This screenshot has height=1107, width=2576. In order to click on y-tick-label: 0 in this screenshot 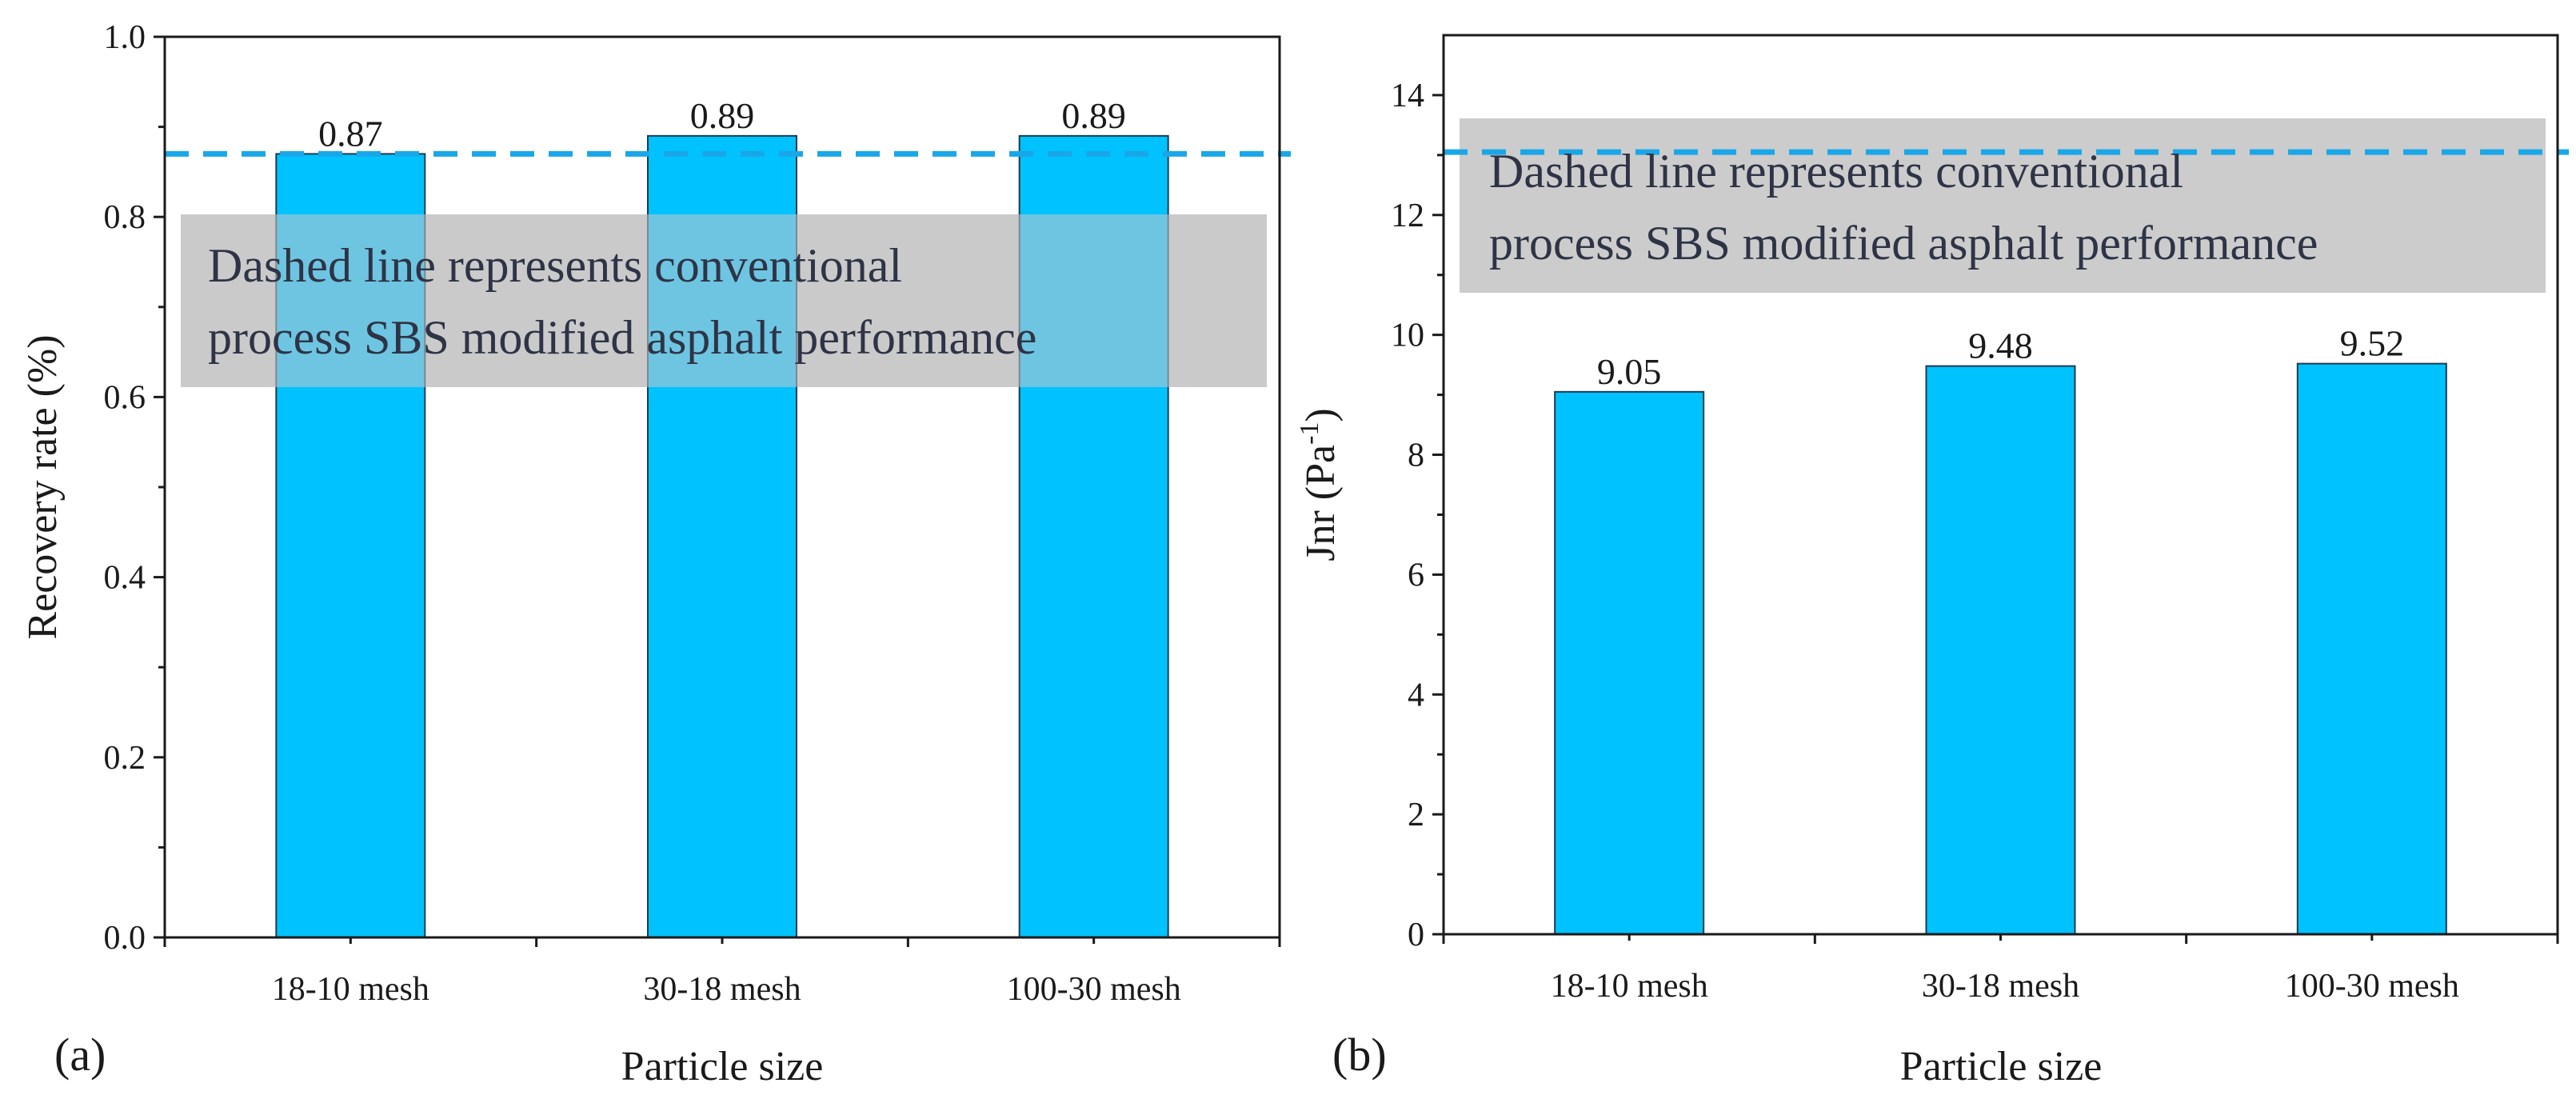, I will do `click(1416, 935)`.